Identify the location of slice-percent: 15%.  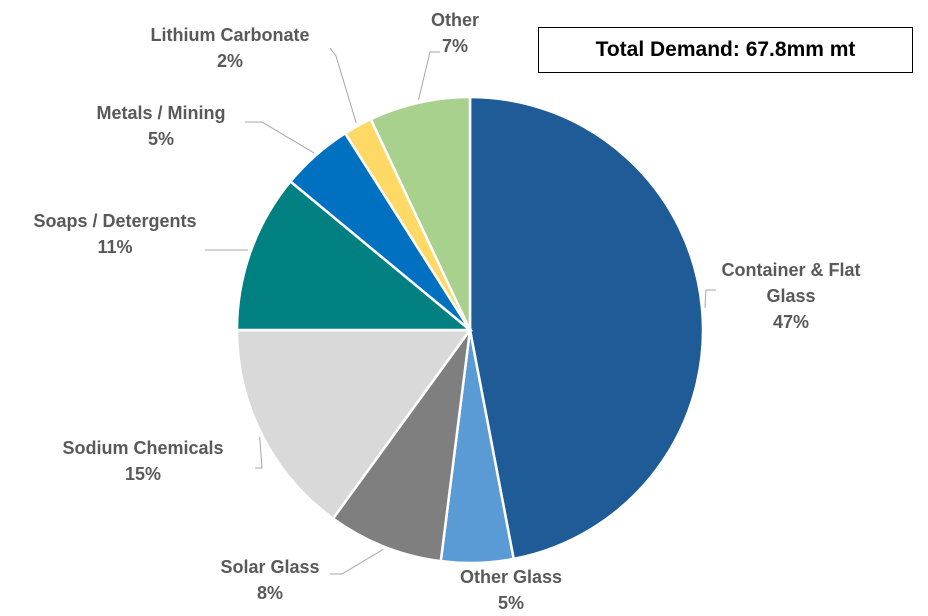
(142, 474).